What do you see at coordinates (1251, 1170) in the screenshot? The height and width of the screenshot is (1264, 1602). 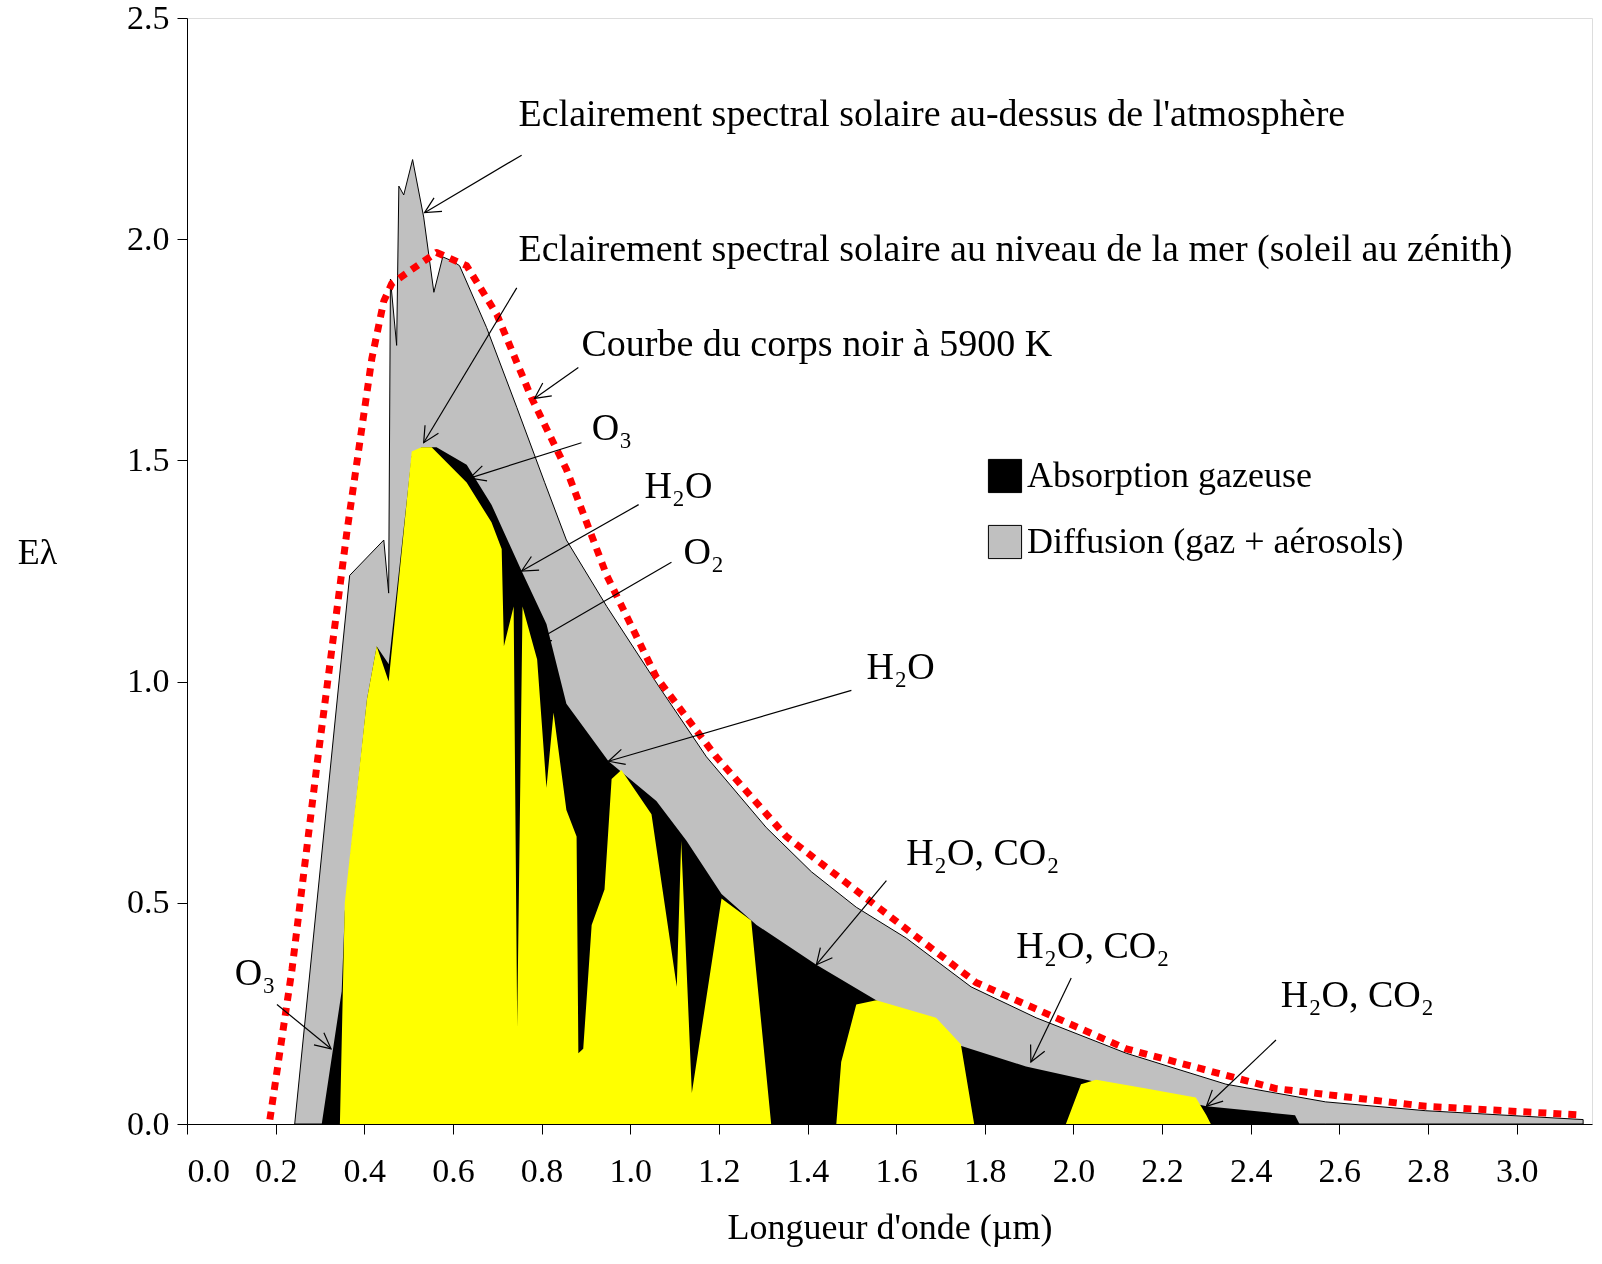 I see `x-tick-label: 2.4` at bounding box center [1251, 1170].